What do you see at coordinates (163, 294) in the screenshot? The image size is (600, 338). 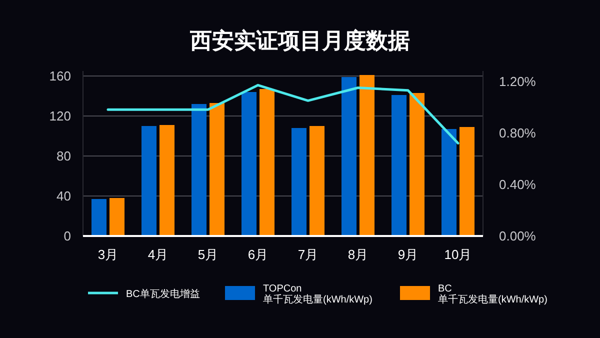 I see `legend-label: BC单瓦发电增益` at bounding box center [163, 294].